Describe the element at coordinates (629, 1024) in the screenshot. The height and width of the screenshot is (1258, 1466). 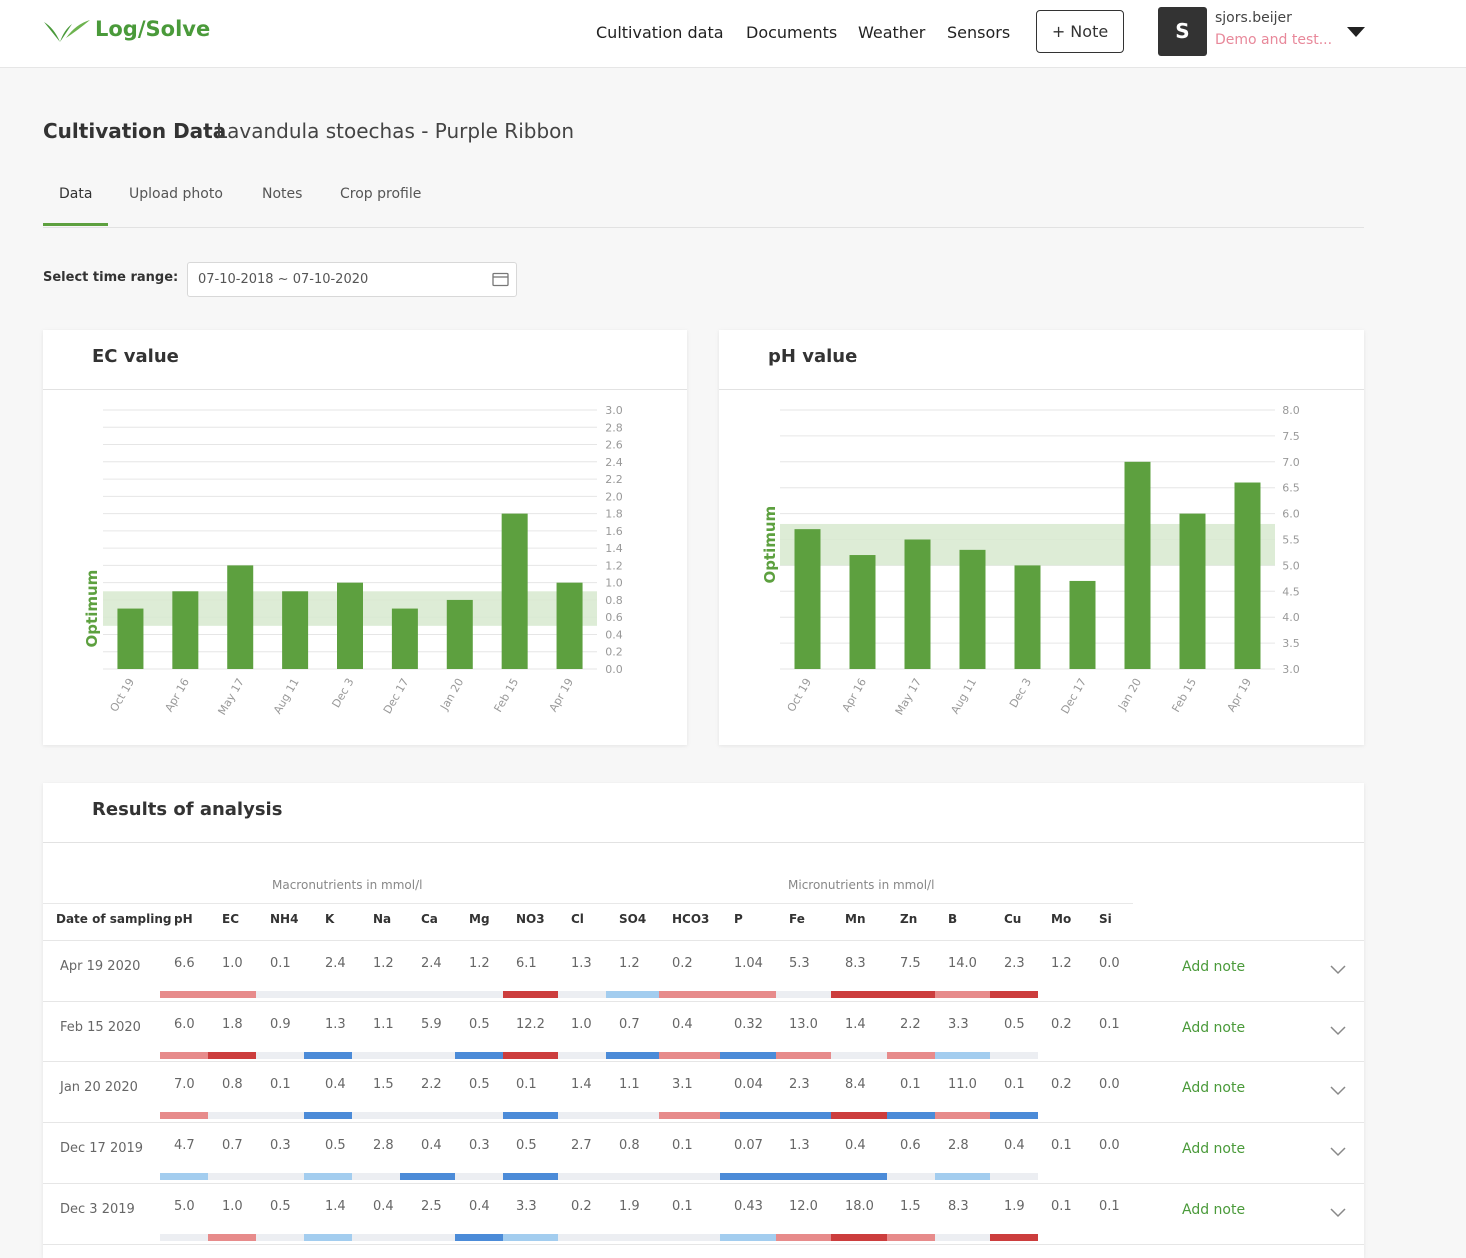
I see `cell-value: 0.7` at that location.